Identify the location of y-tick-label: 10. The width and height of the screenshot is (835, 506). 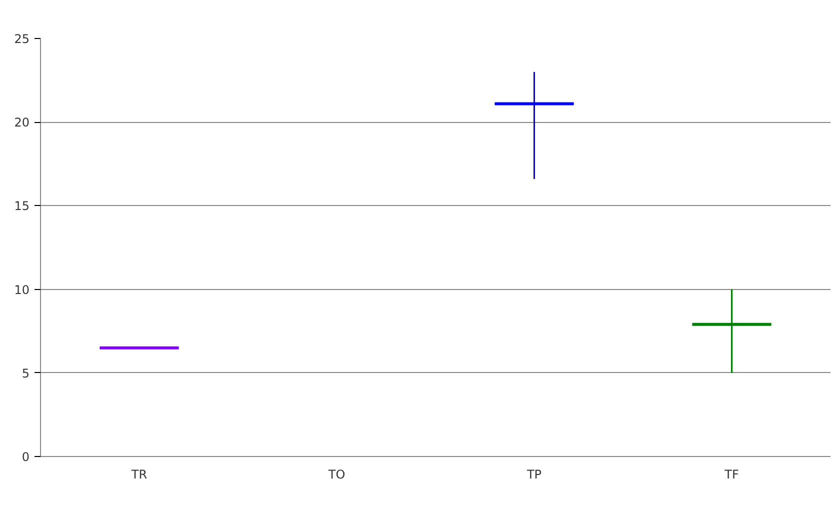
(22, 289).